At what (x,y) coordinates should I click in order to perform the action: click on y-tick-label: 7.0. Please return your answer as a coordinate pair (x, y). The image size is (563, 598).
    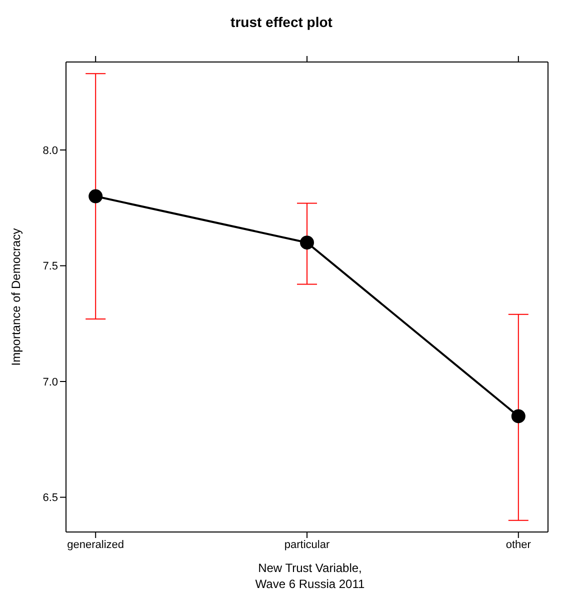
    Looking at the image, I should click on (50, 382).